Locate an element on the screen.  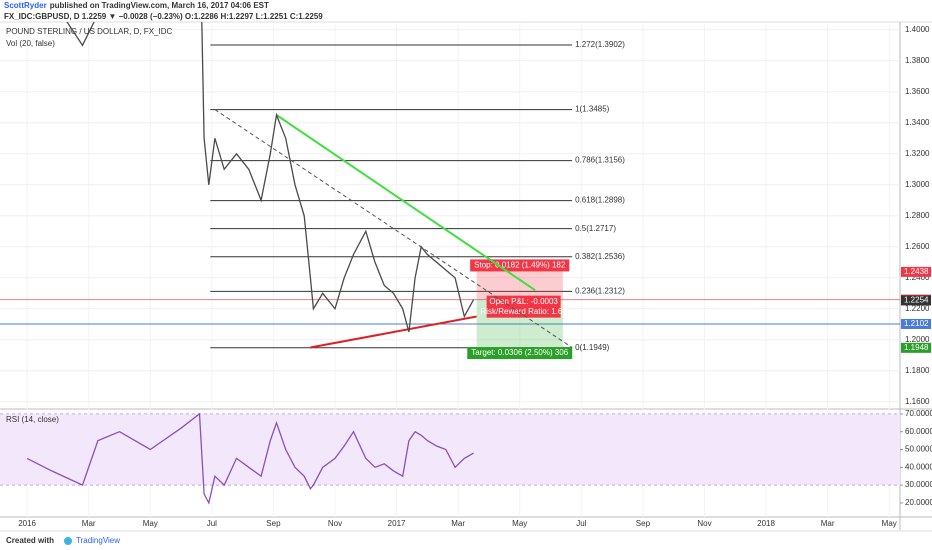
rsi-title: RSI (14, close) is located at coordinates (32, 419).